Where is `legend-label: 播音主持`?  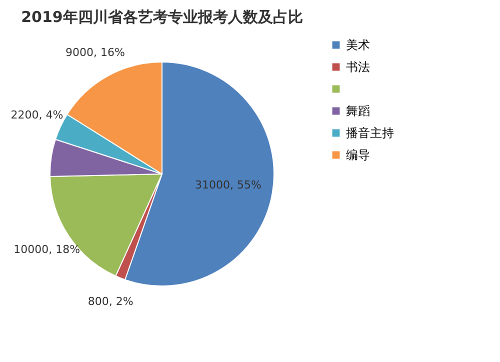
legend-label: 播音主持 is located at coordinates (370, 133).